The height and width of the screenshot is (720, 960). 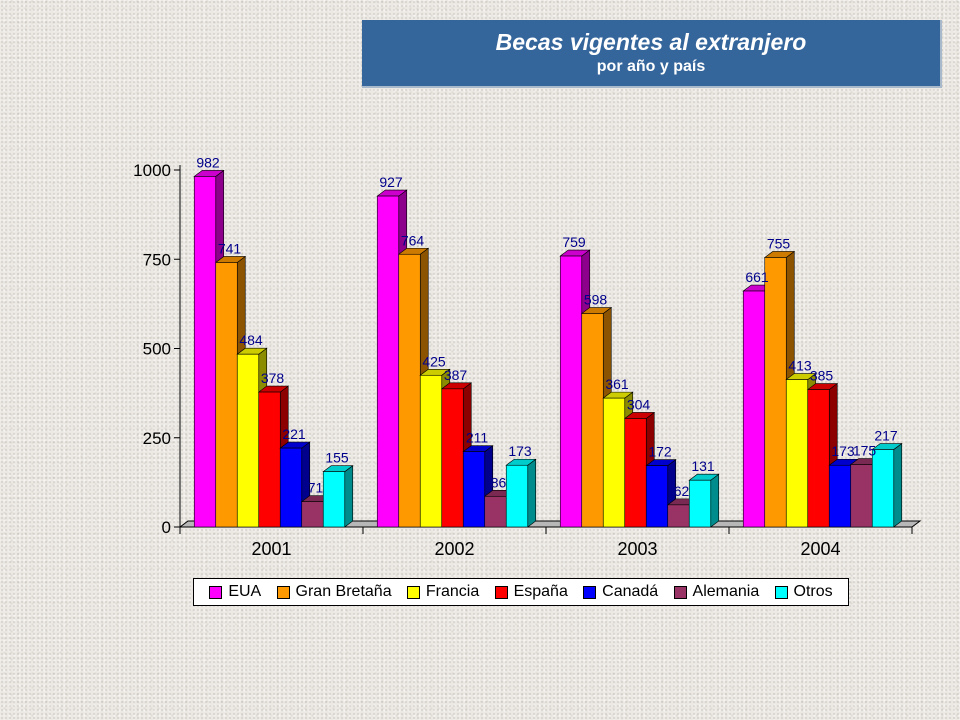 I want to click on data-label: 172, so click(x=660, y=452).